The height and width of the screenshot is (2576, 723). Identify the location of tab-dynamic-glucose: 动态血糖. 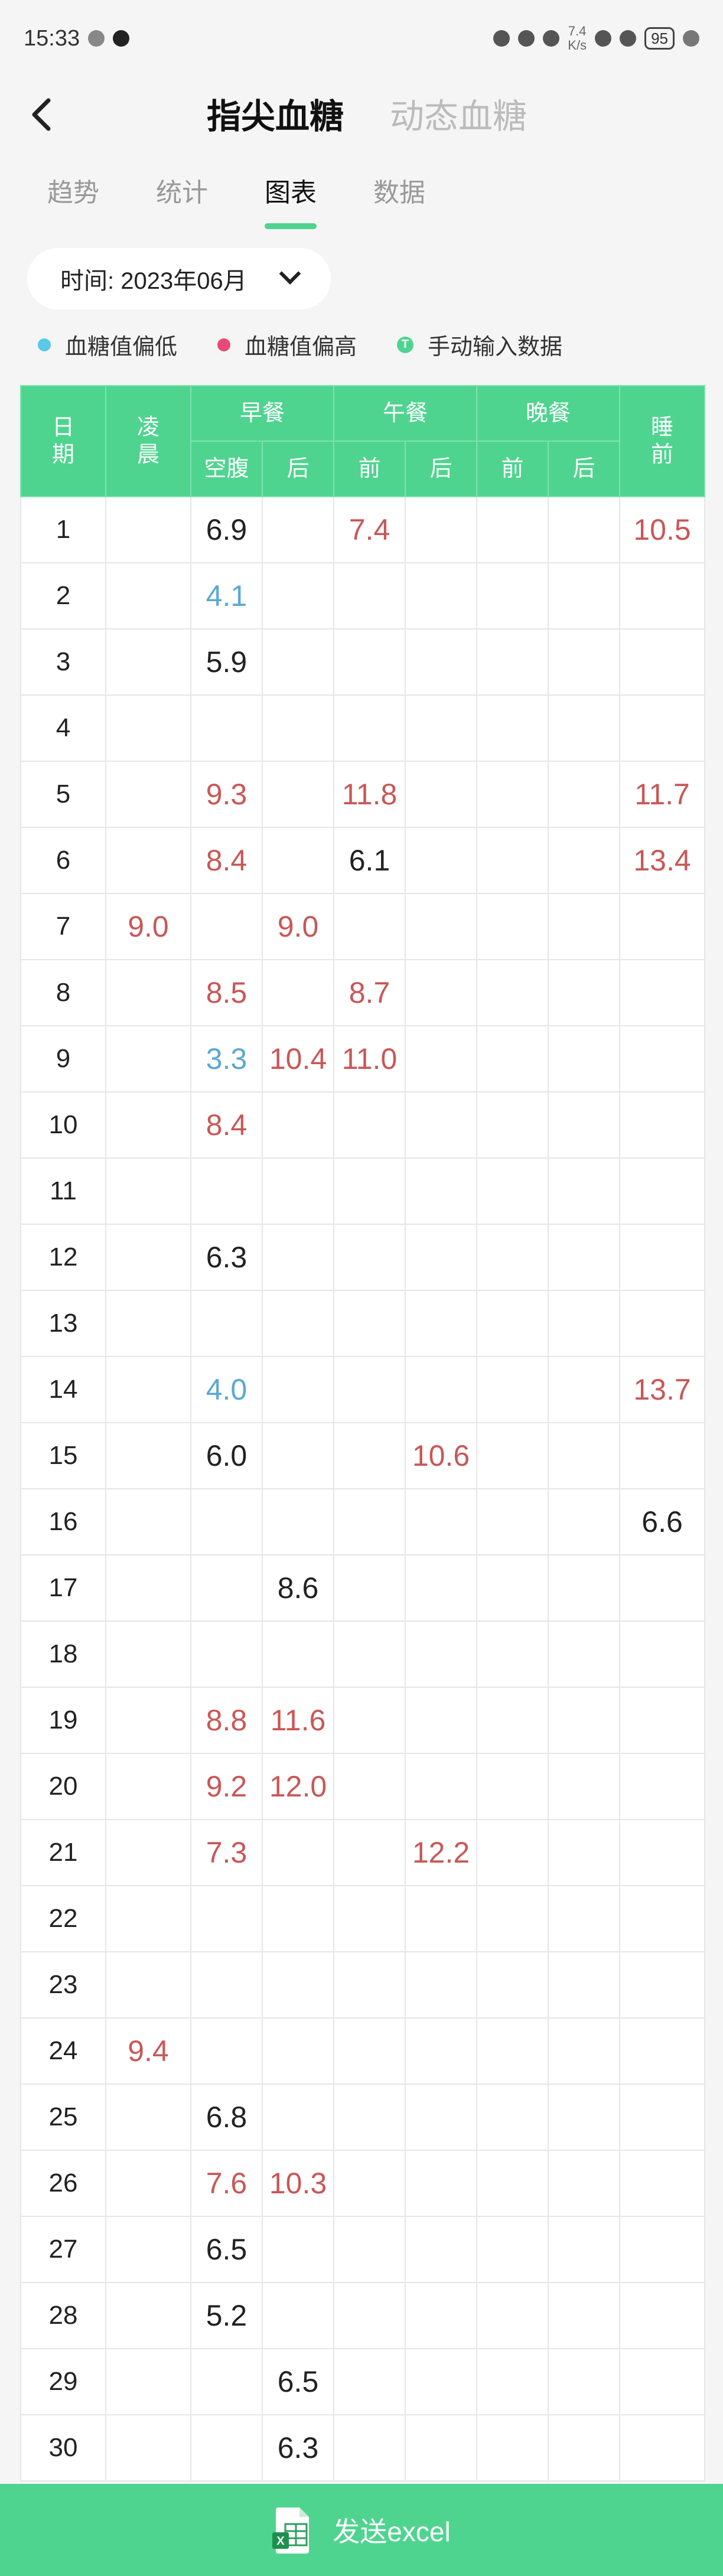
(458, 117).